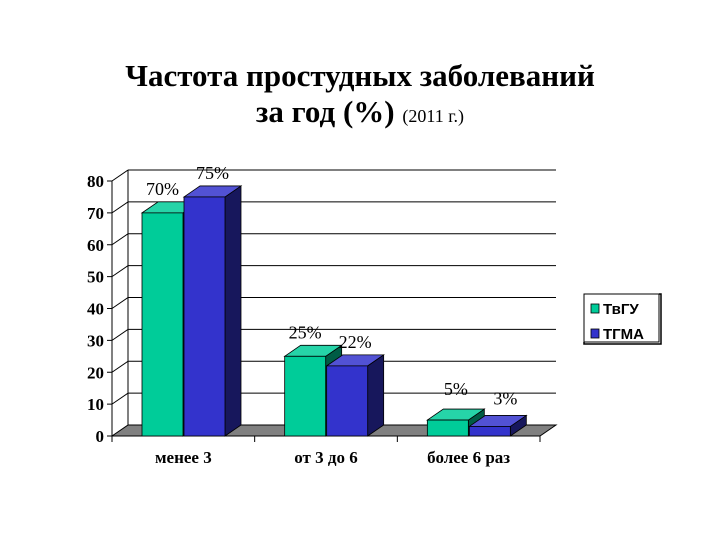  I want to click on category-label: менее 3, so click(183, 457).